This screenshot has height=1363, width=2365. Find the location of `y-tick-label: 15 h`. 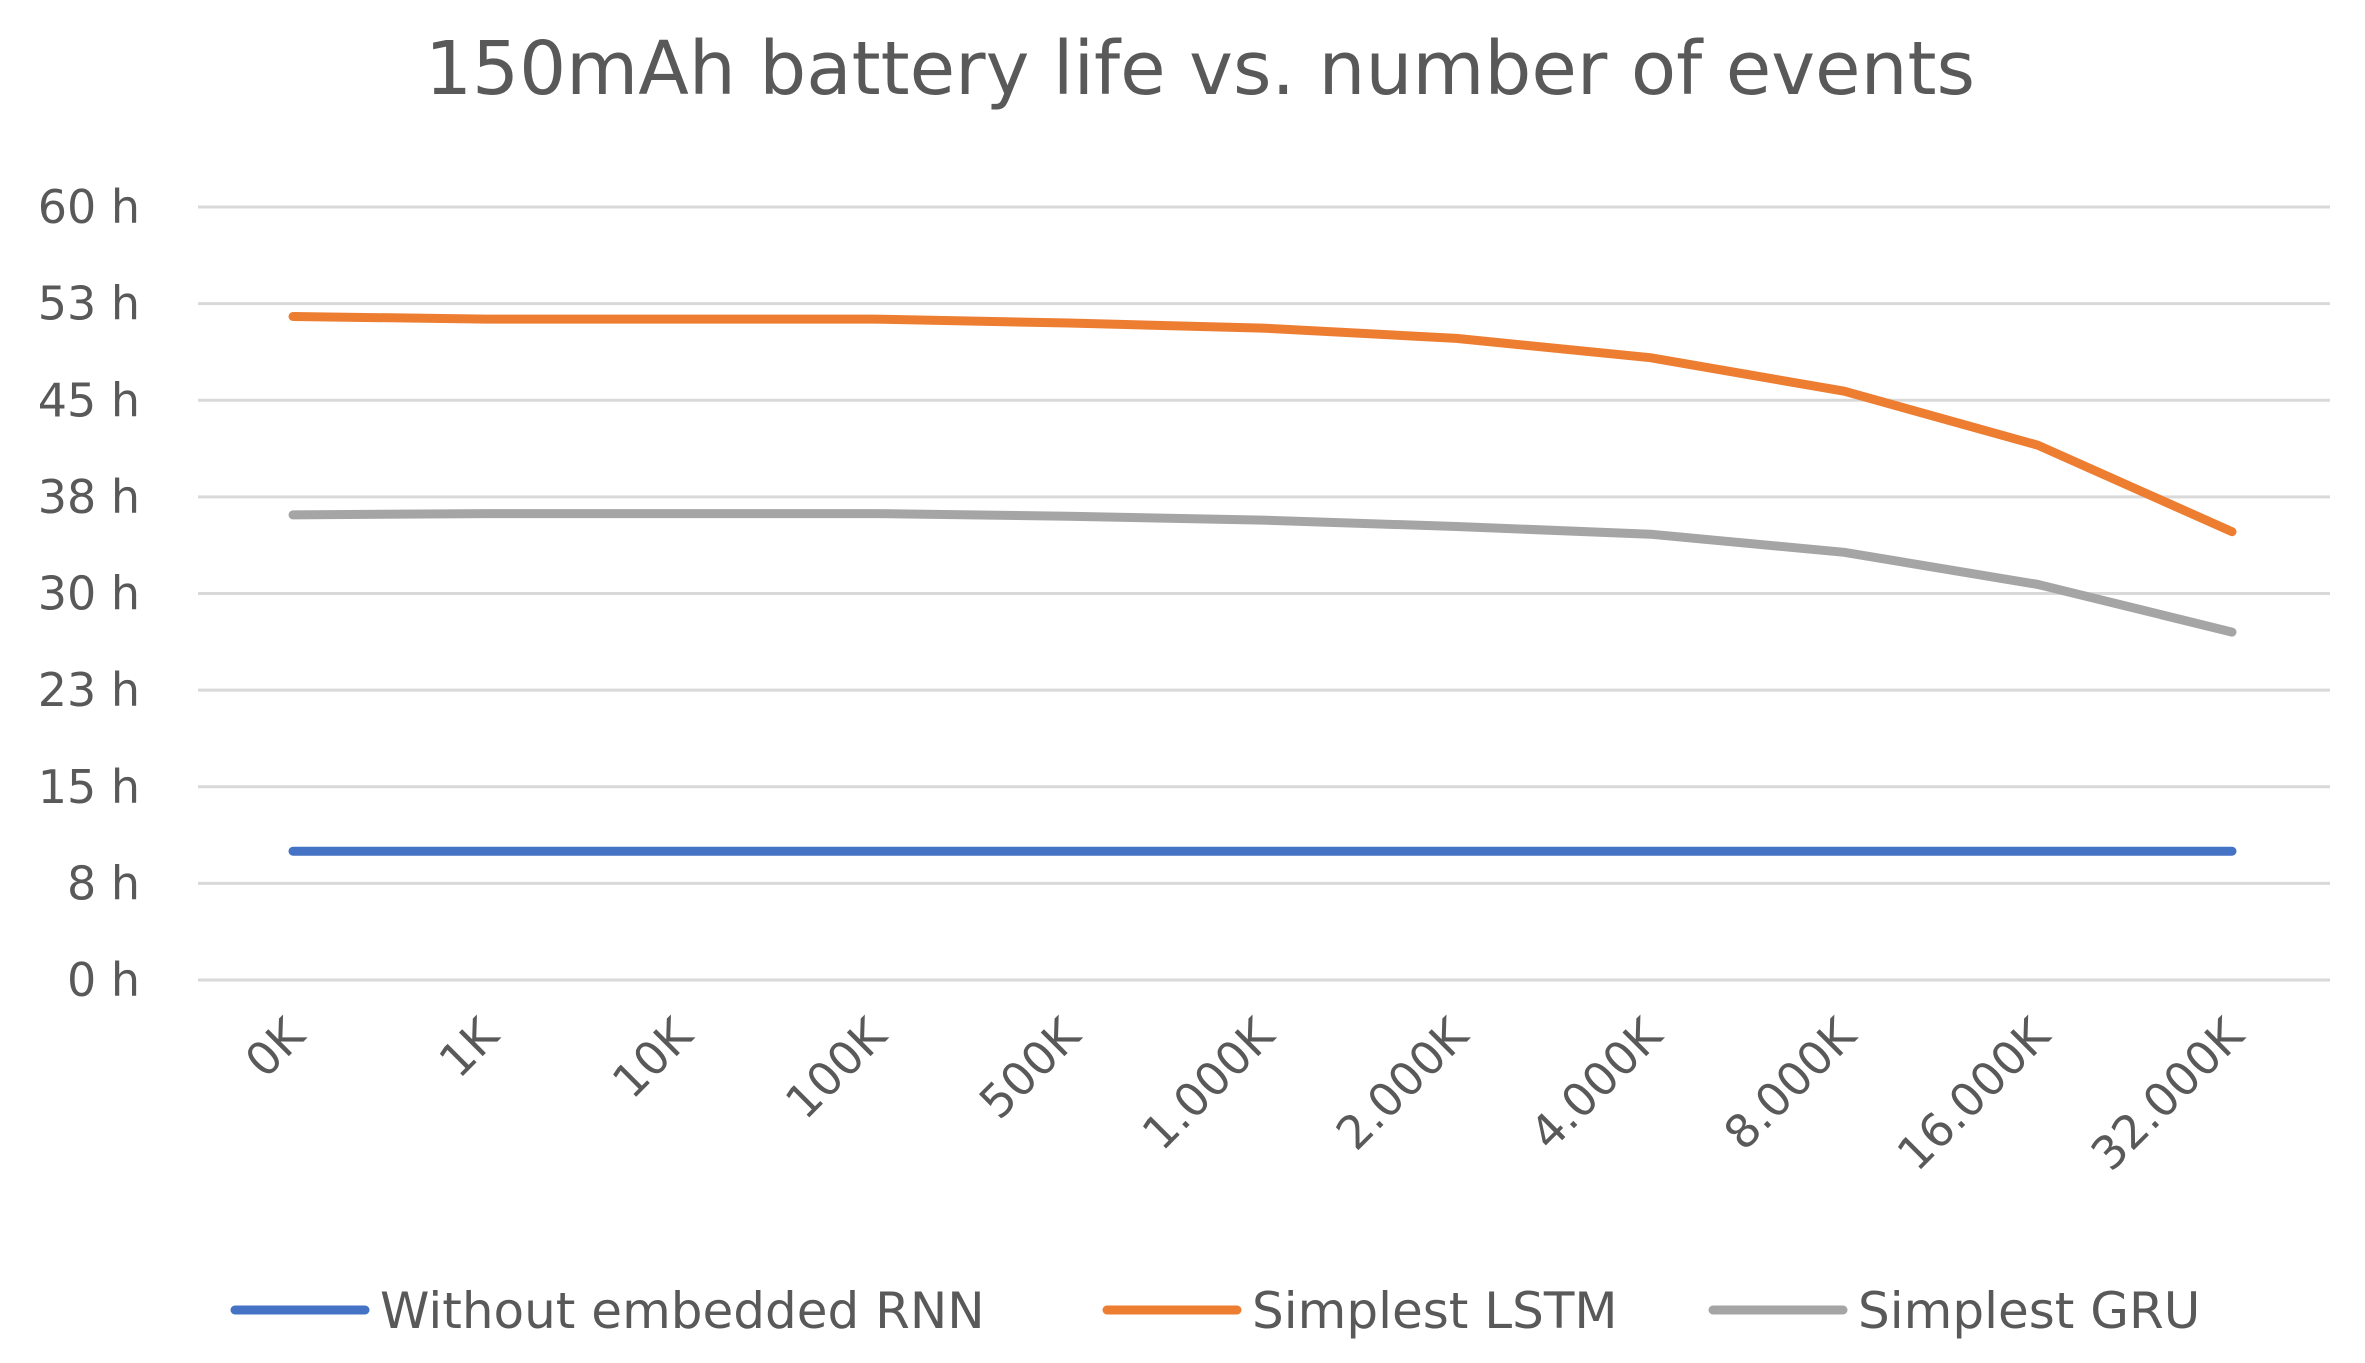

y-tick-label: 15 h is located at coordinates (89, 787).